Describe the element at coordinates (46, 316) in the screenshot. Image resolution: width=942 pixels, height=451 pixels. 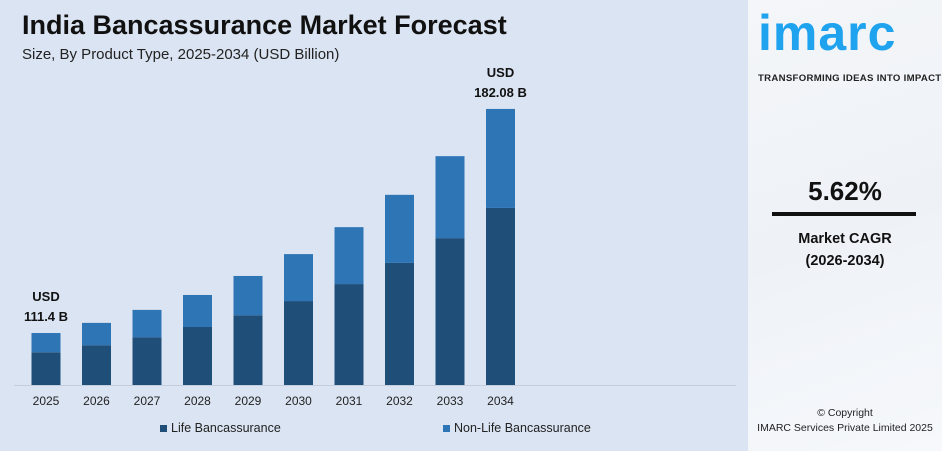
I see `data-label-2025-line2: 111.4 B` at that location.